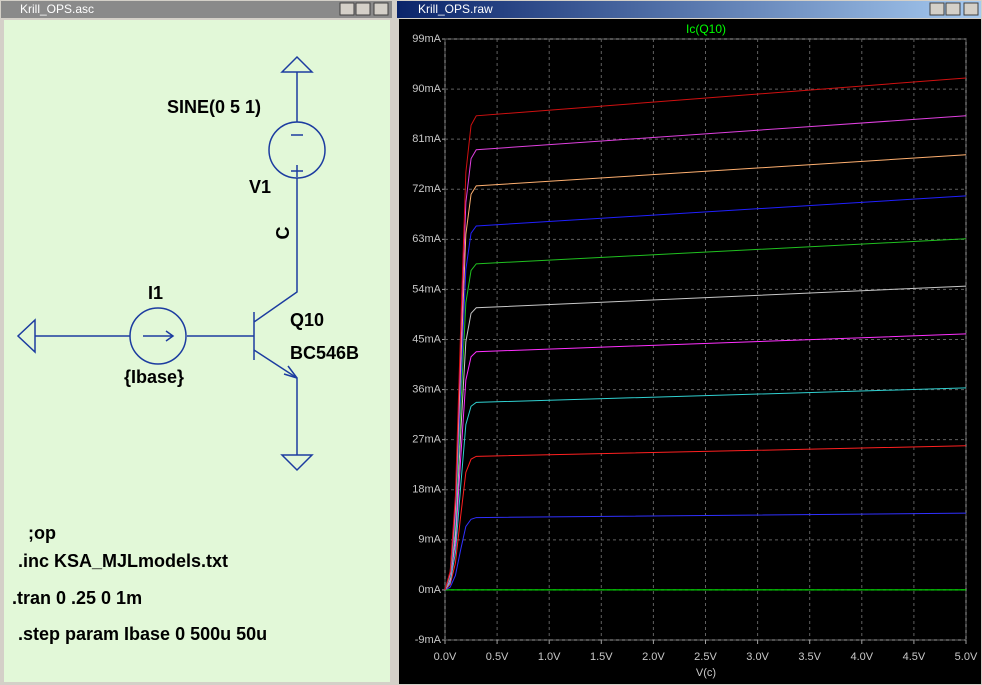 Image resolution: width=982 pixels, height=685 pixels. Describe the element at coordinates (428, 640) in the screenshot. I see `y-tick-label: -9mA` at that location.